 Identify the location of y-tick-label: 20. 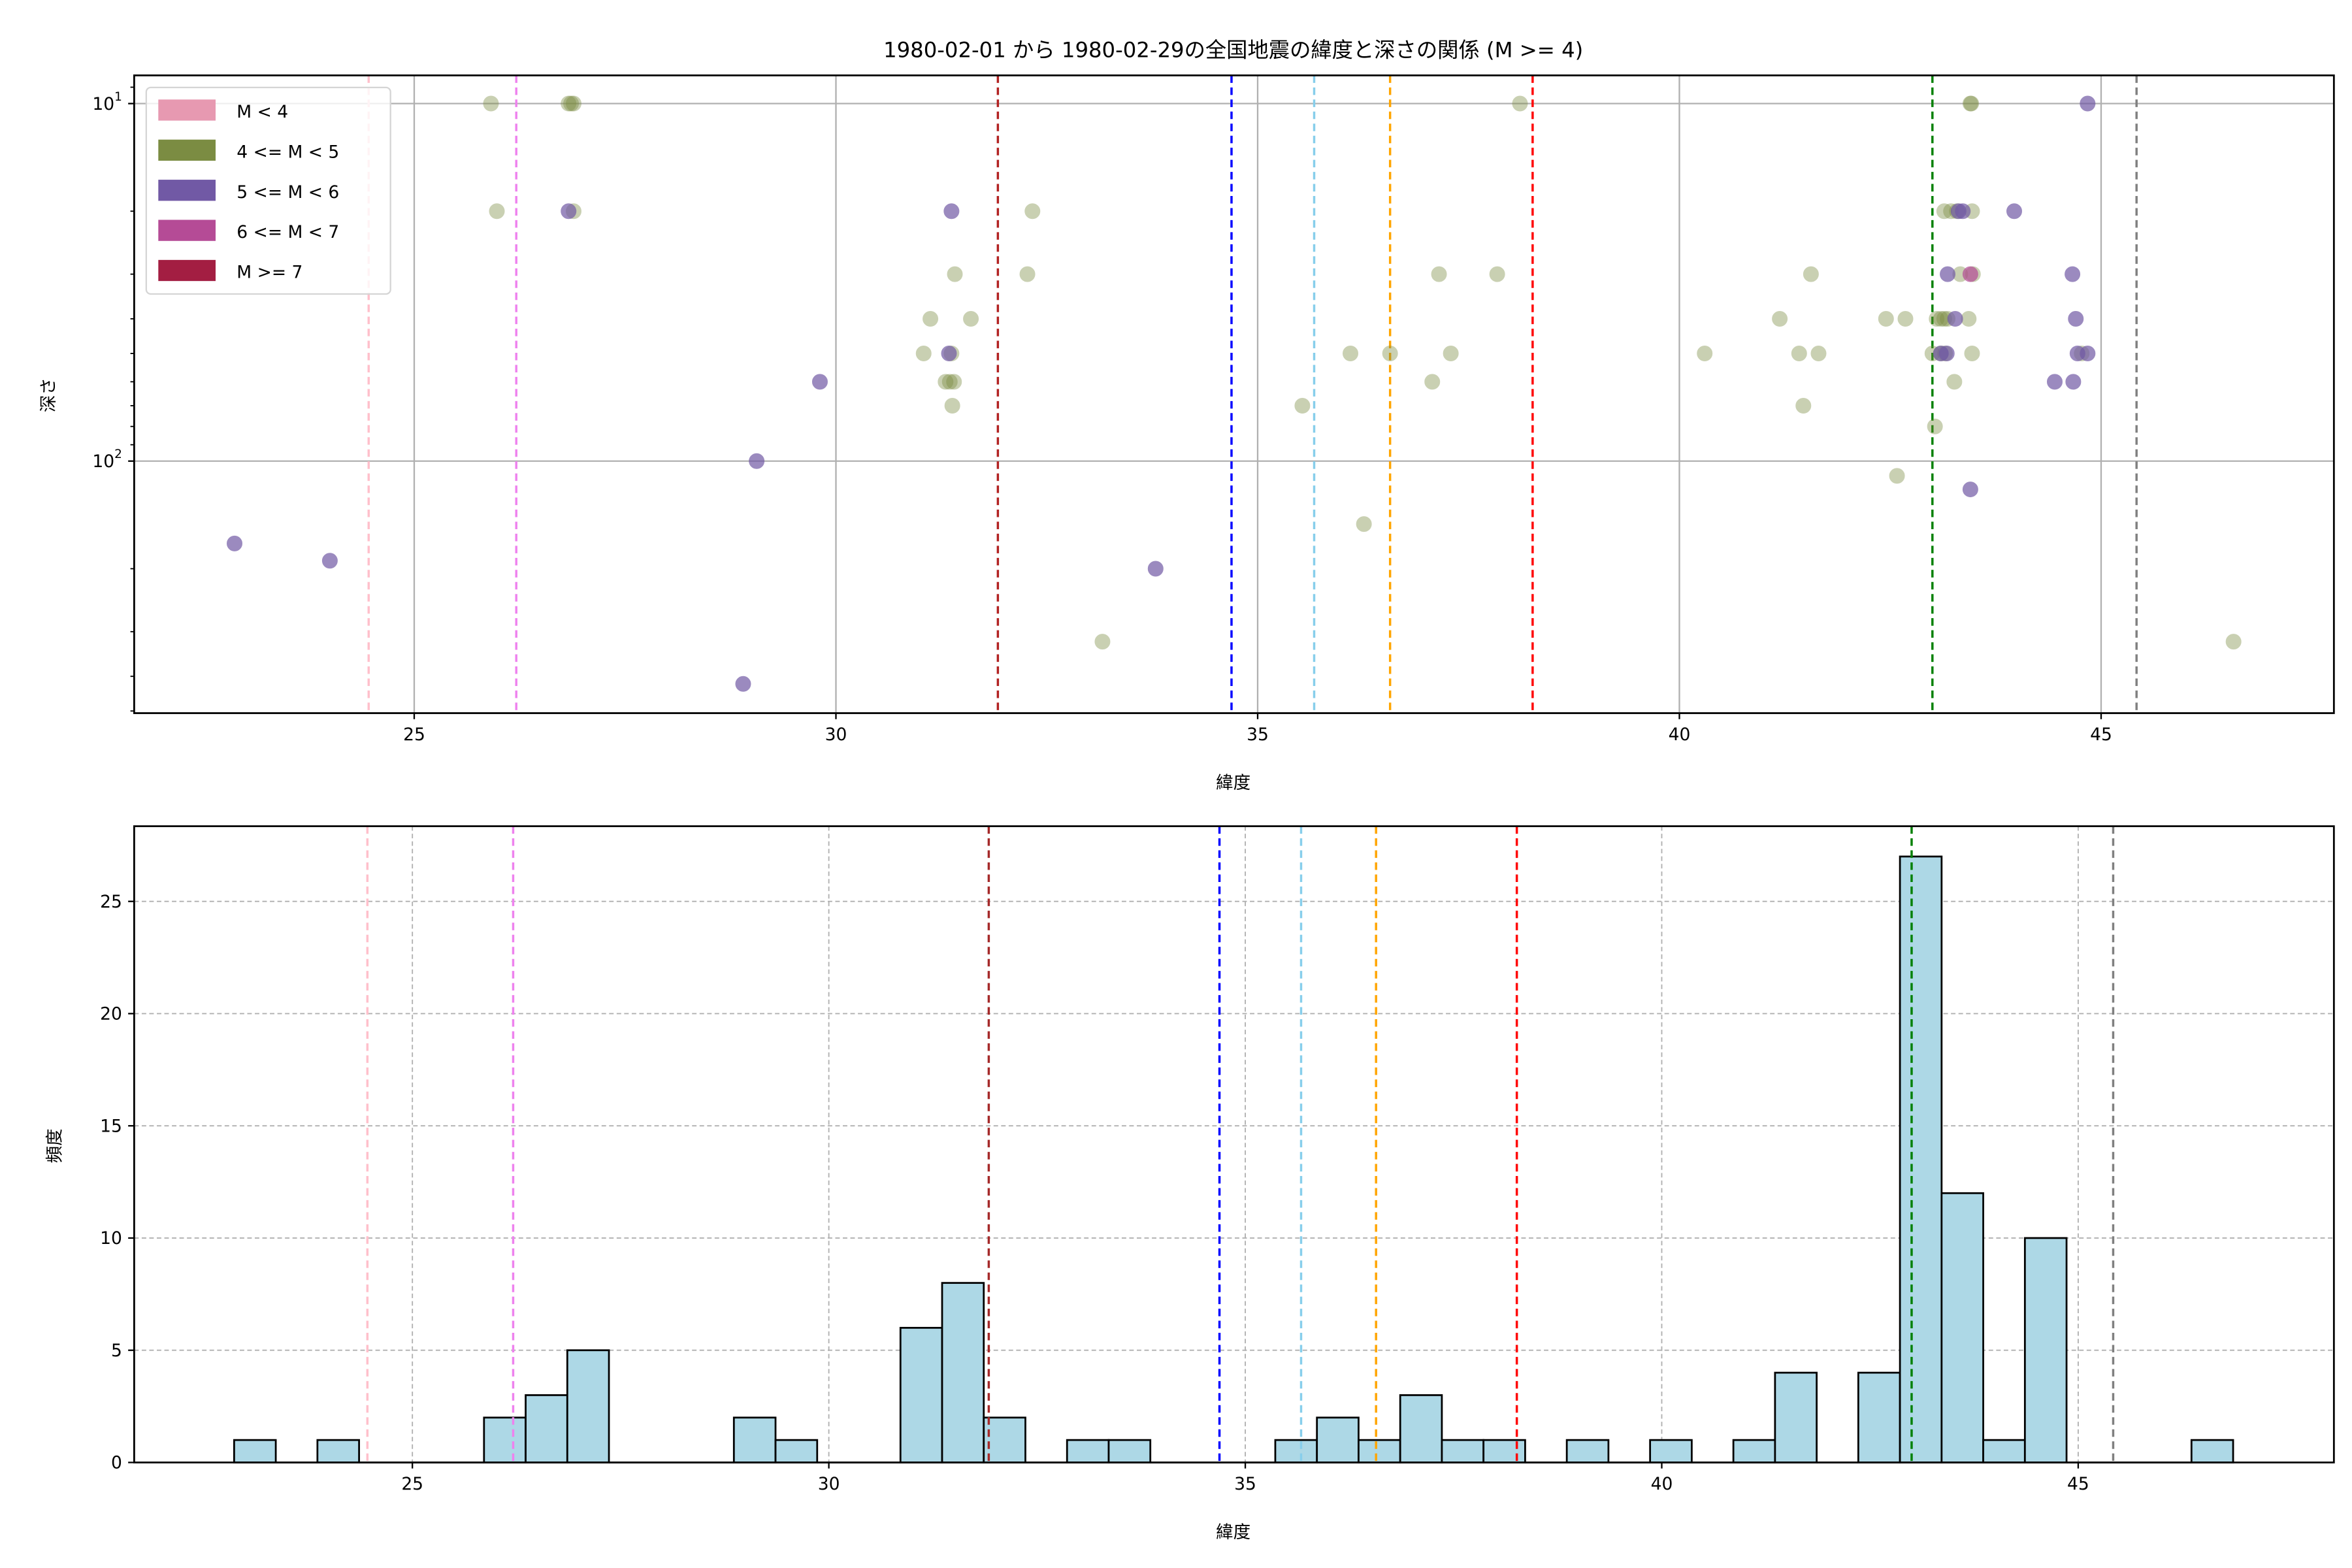
(111, 1014).